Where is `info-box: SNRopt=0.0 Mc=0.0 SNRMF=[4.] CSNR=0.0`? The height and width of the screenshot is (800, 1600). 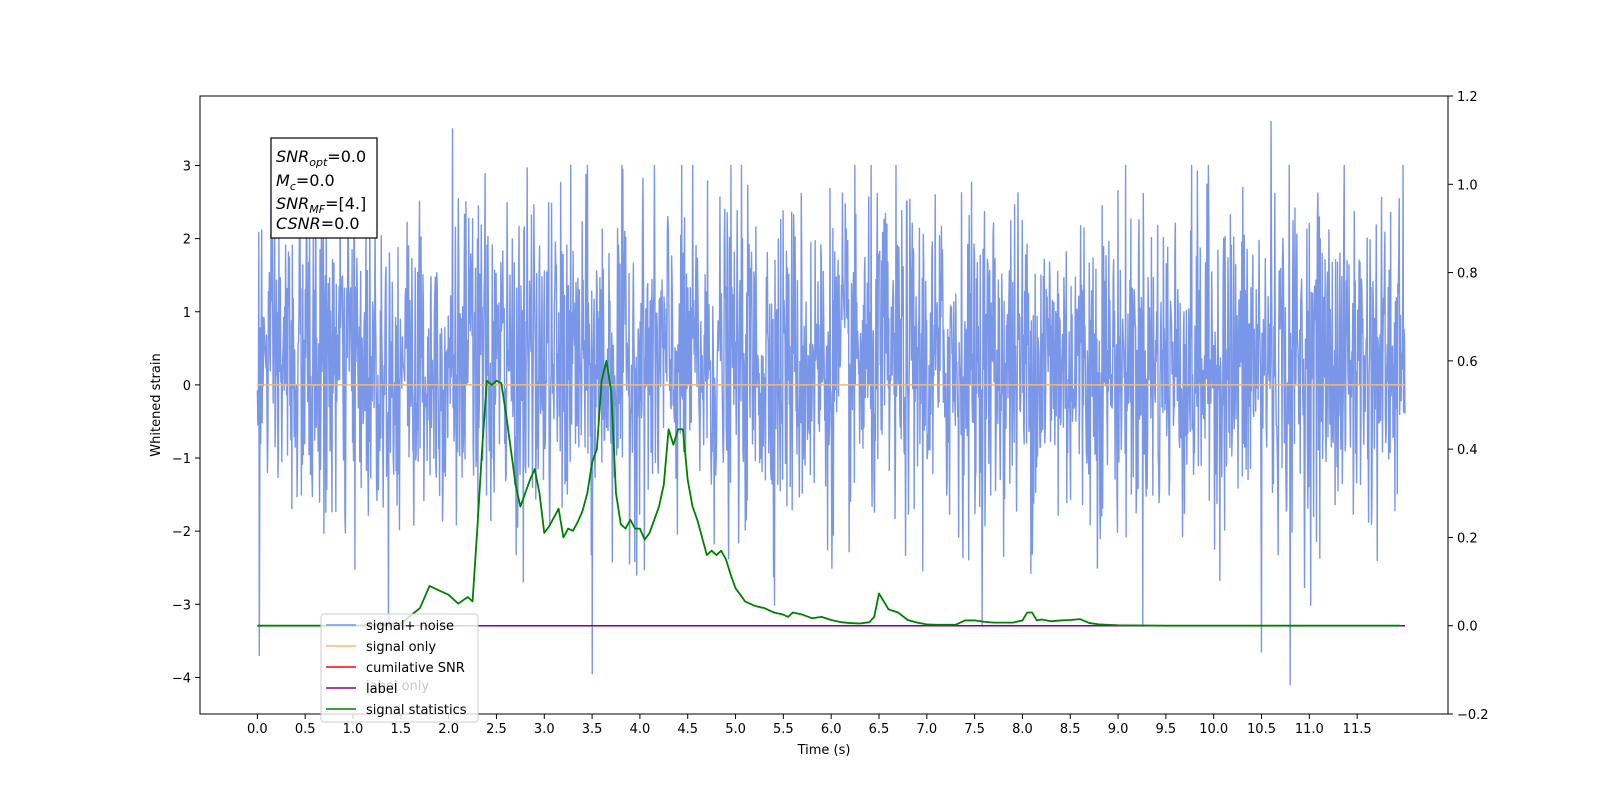
info-box: SNRopt=0.0 Mc=0.0 SNRMF=[4.] CSNR=0.0 is located at coordinates (324, 188).